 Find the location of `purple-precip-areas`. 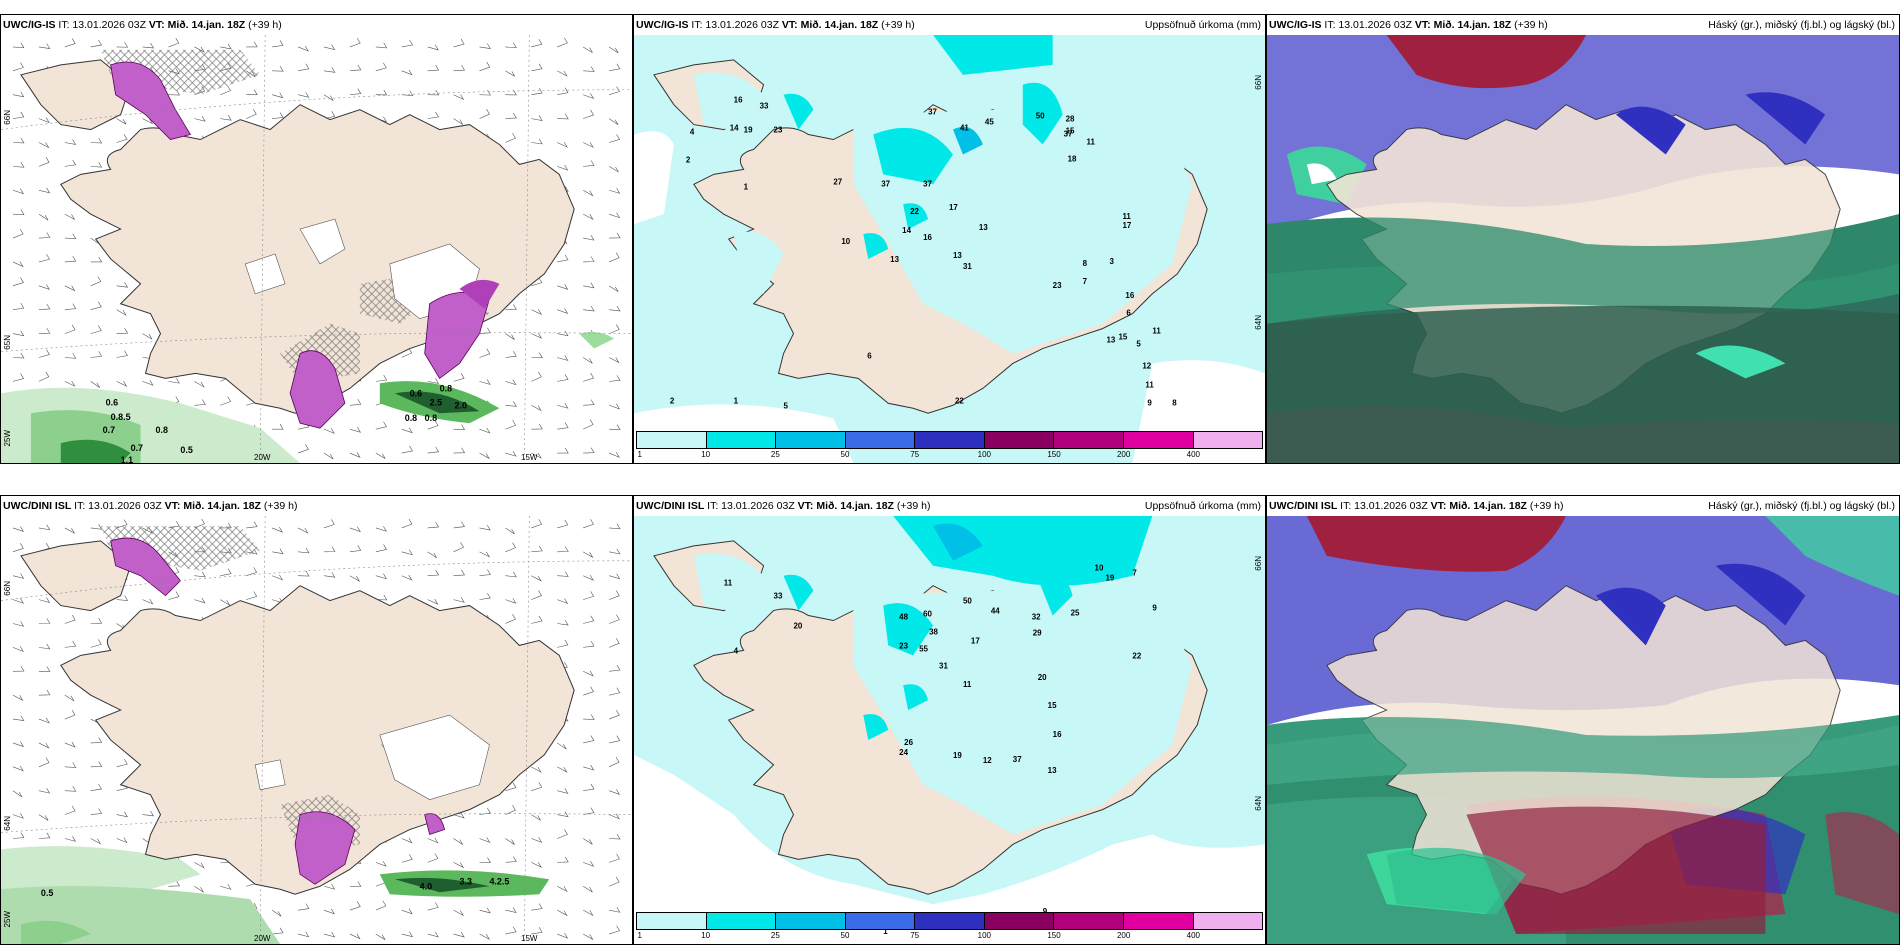

purple-precip-areas is located at coordinates (278, 711).